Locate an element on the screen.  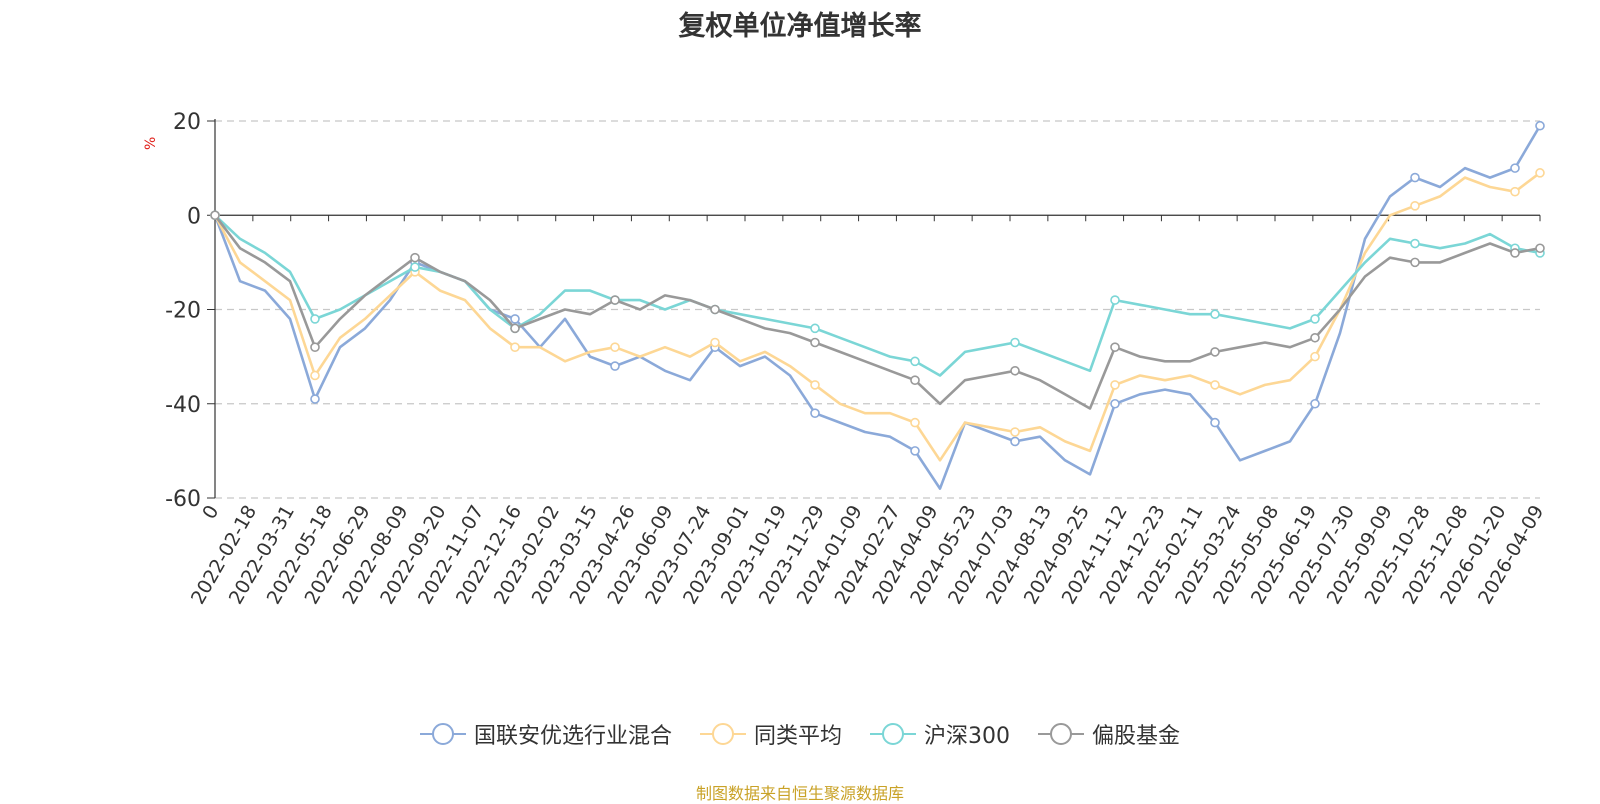
data-source-note: 制图数据来自恒生聚源数据库 is located at coordinates (799, 793).